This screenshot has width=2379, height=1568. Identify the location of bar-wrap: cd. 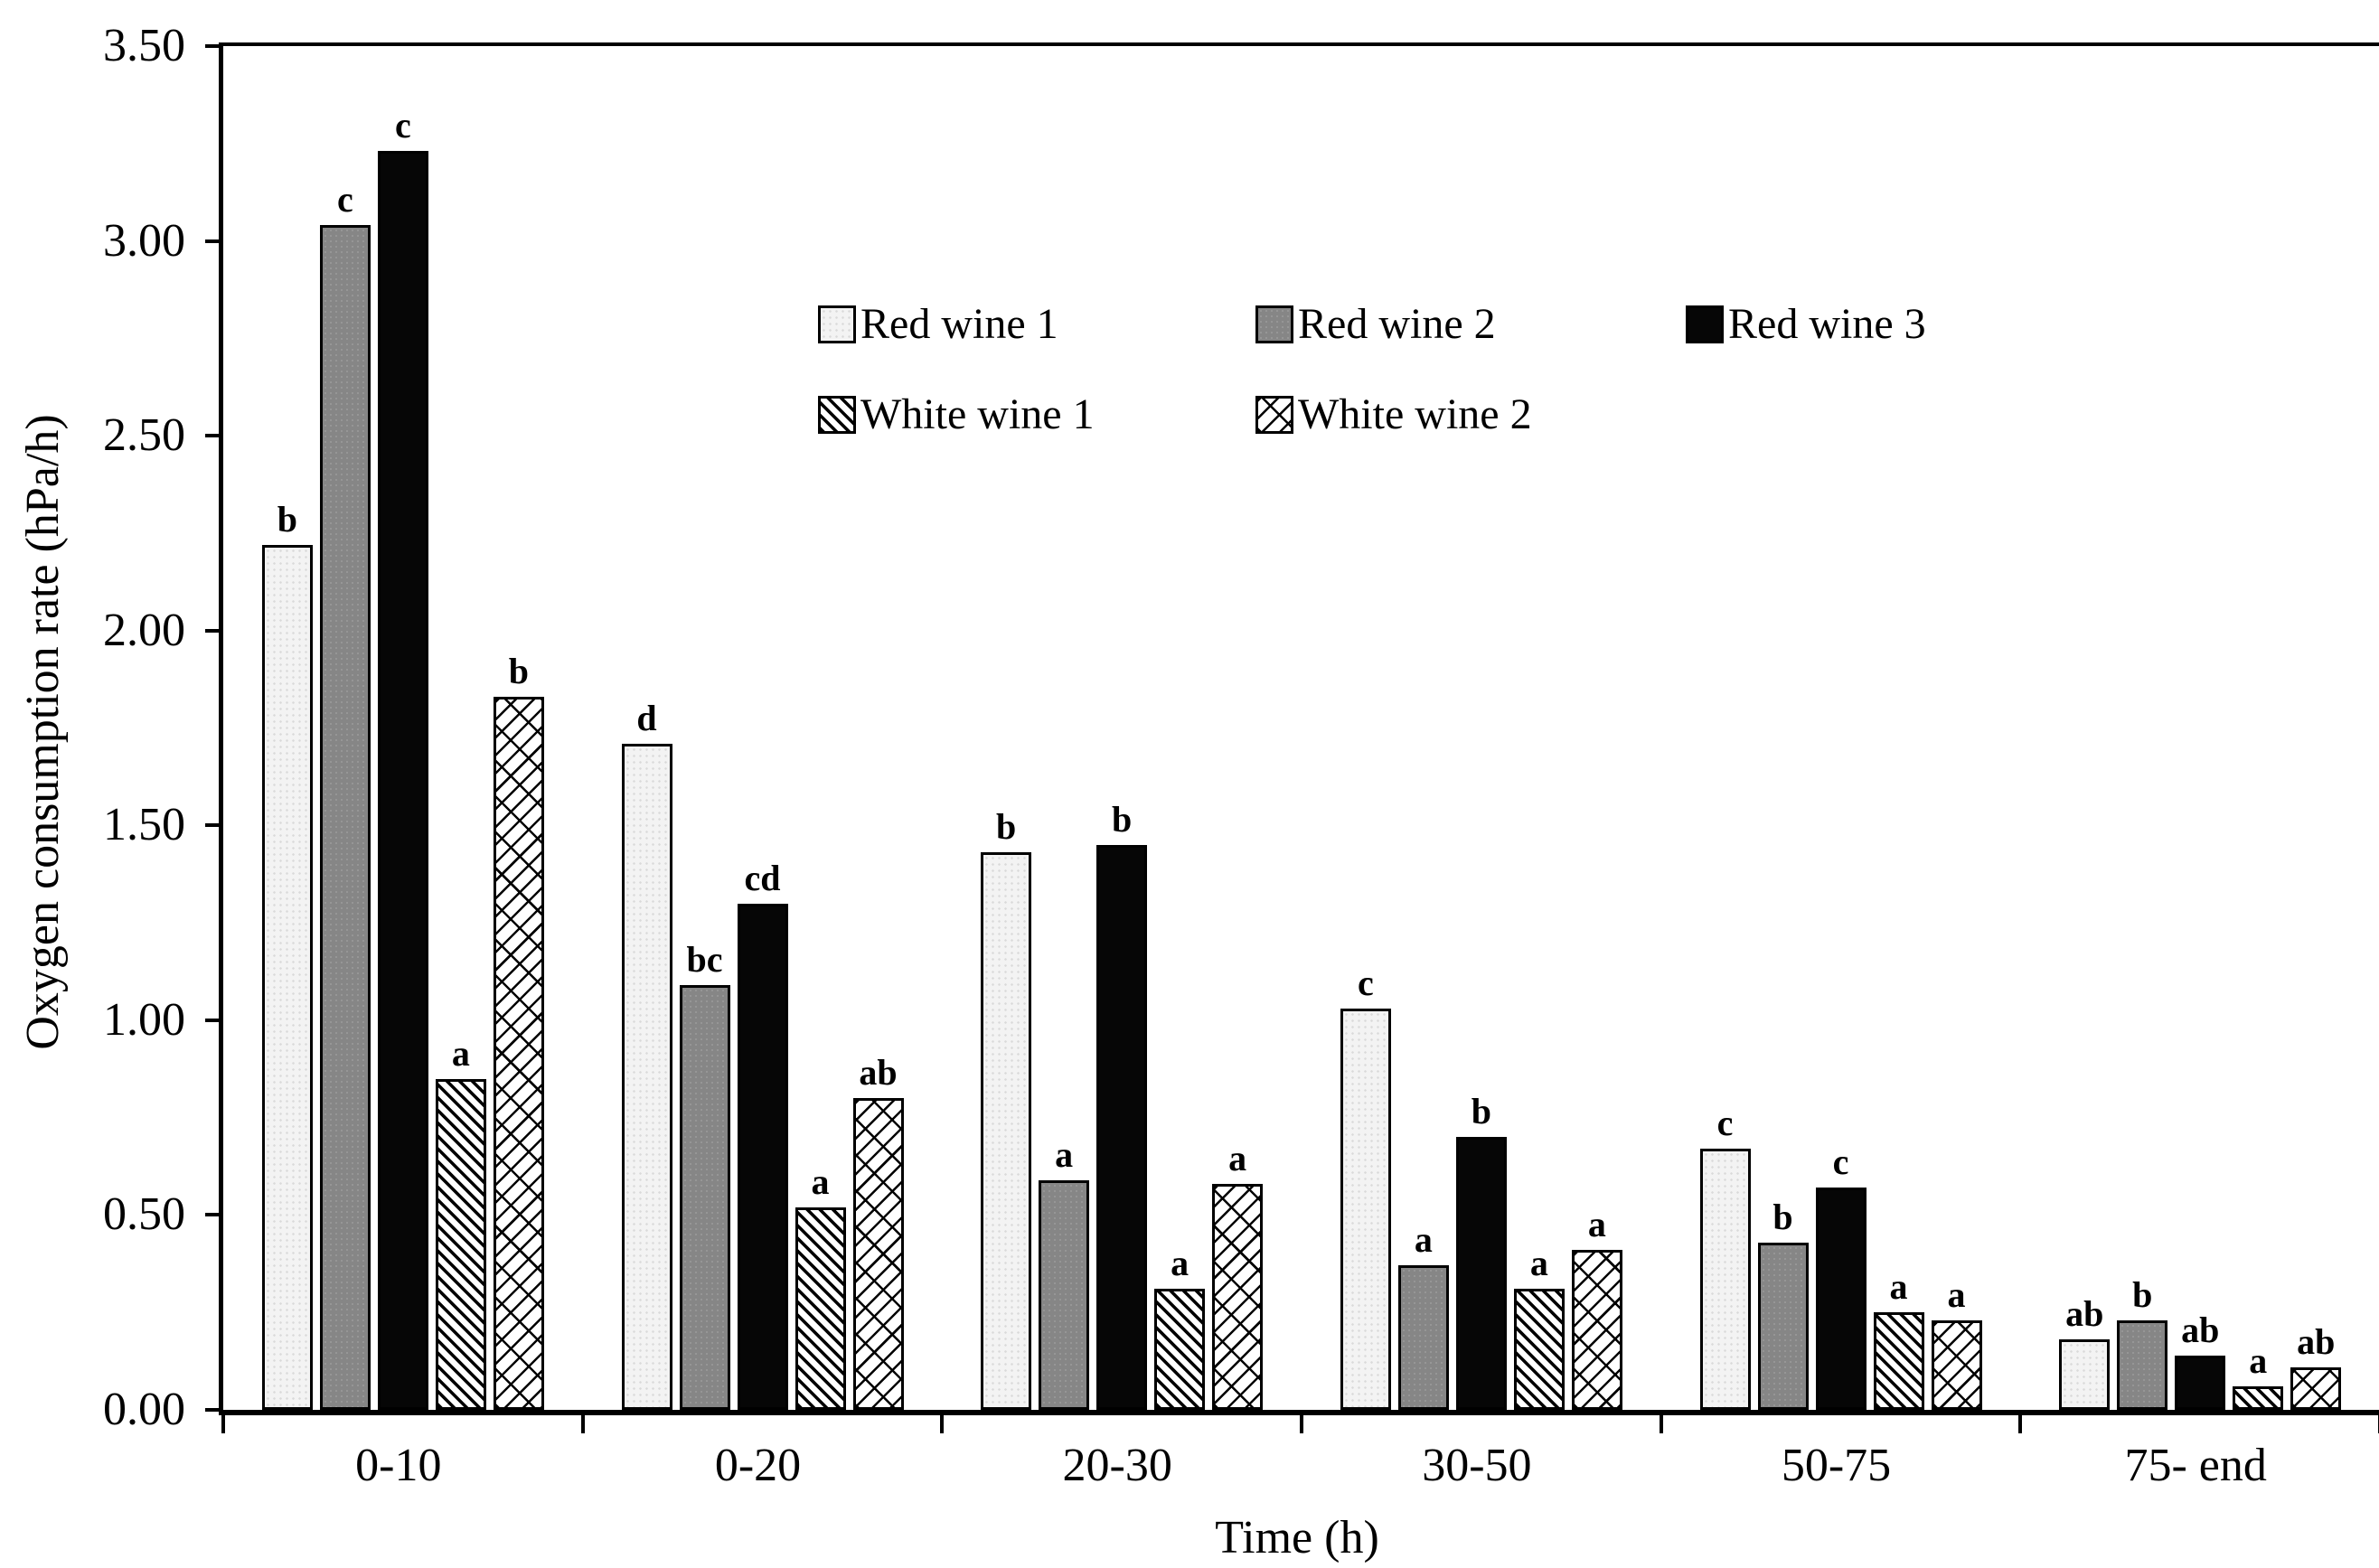
(762, 1134).